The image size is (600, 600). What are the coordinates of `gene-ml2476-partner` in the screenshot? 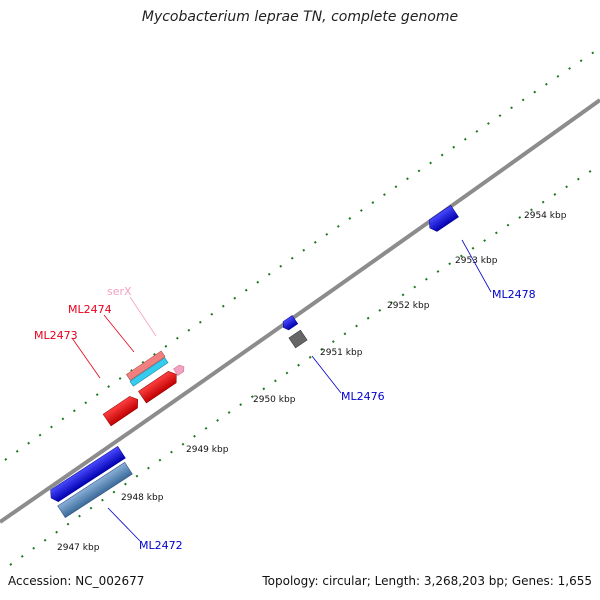 It's located at (298, 339).